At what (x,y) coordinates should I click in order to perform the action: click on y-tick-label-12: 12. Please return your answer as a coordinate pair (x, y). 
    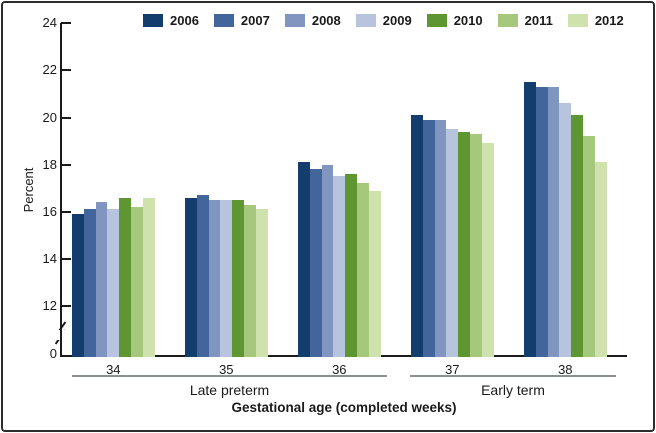
    Looking at the image, I should click on (49, 305).